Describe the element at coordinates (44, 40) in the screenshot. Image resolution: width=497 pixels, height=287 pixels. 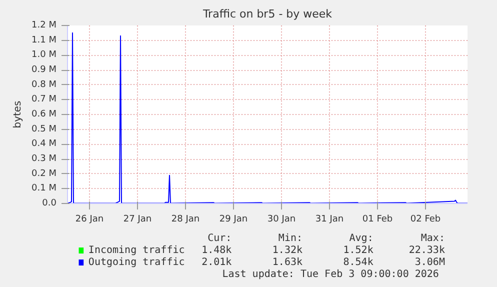
I see `y-tick-label: 1.1 M` at that location.